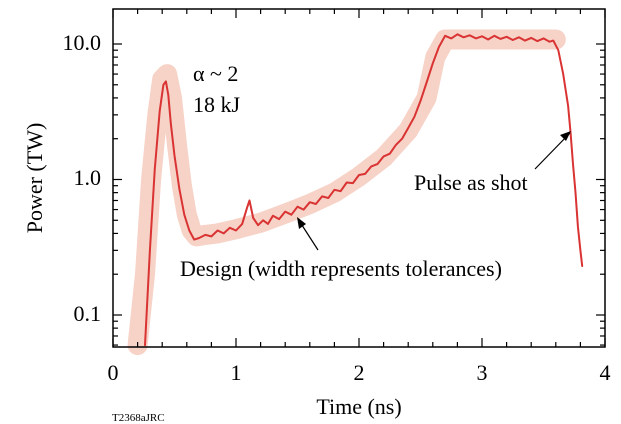 This screenshot has width=621, height=424. What do you see at coordinates (217, 104) in the screenshot?
I see `energy-annotation: 18 kJ` at bounding box center [217, 104].